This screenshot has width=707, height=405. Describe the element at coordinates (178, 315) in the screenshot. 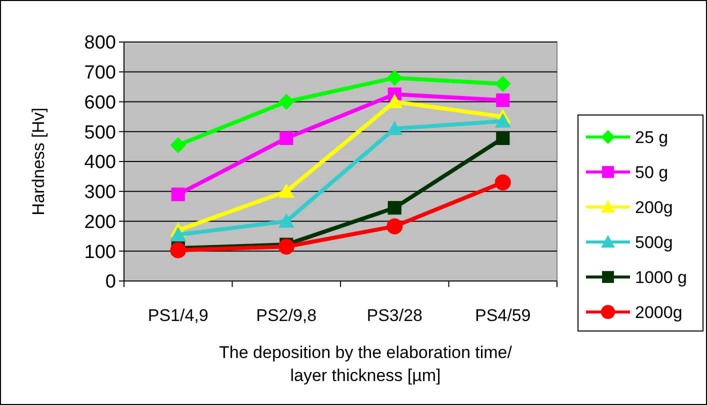

I see `x-tick-label: PS1/4,9` at that location.